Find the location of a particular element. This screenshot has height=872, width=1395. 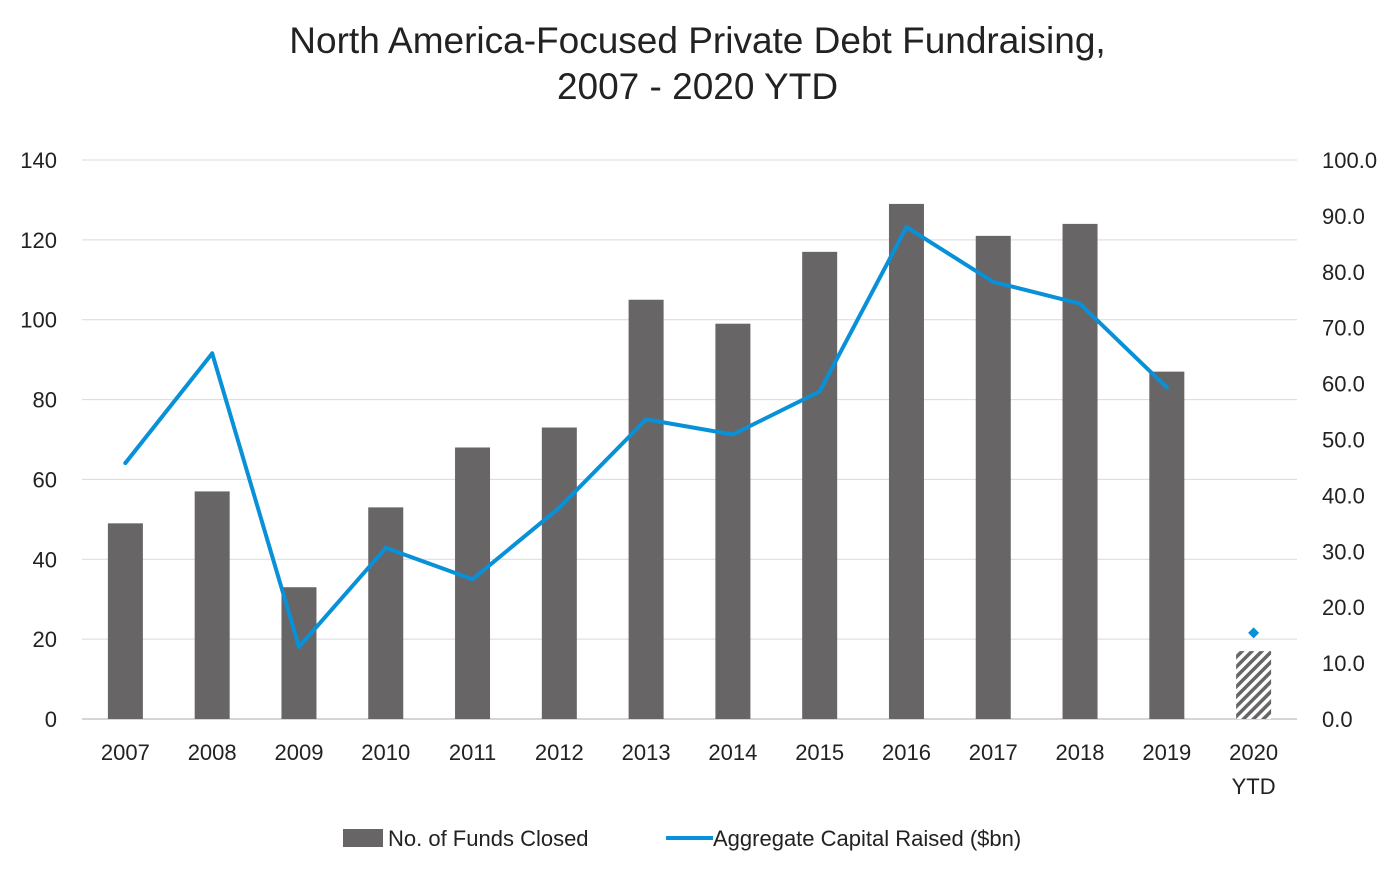

right-axis-tick-label: 50.0 is located at coordinates (1343, 440).